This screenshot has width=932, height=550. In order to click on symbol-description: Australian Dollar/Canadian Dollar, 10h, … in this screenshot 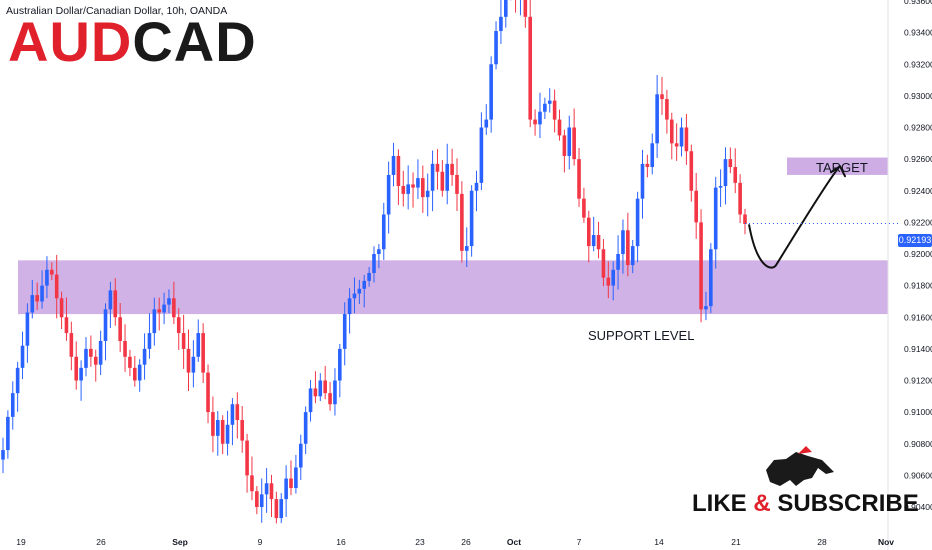, I will do `click(117, 11)`.